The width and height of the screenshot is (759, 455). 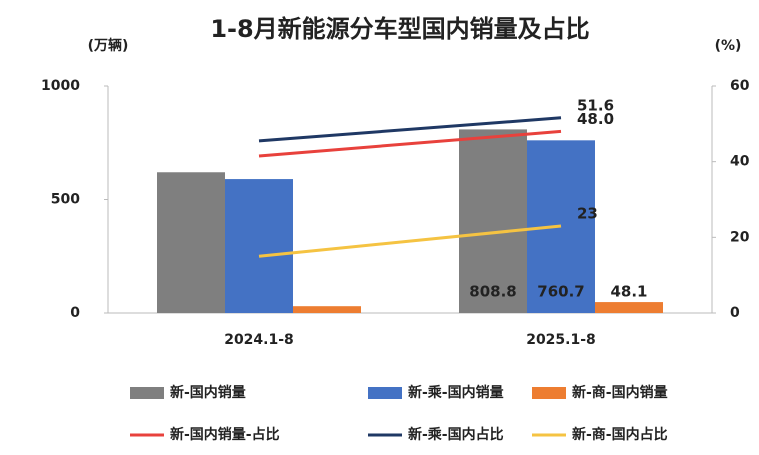 What do you see at coordinates (595, 119) in the screenshot?
I see `line-value-label: 48.0` at bounding box center [595, 119].